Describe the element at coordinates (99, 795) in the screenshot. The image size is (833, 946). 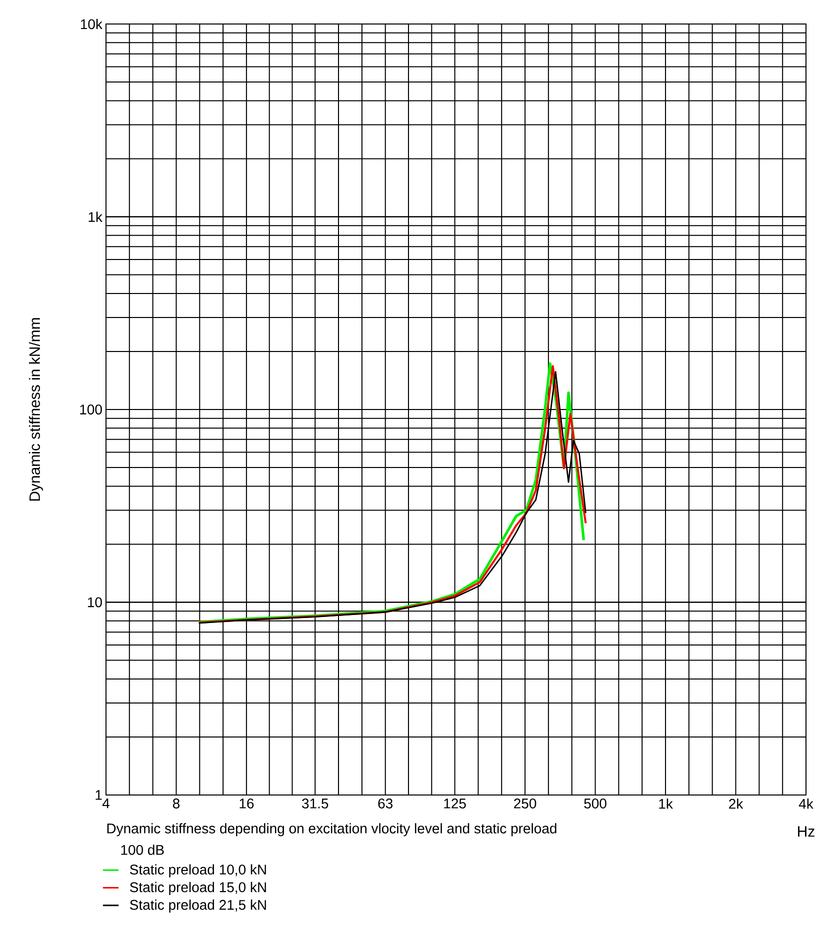
I see `y-tick-label: 1` at that location.